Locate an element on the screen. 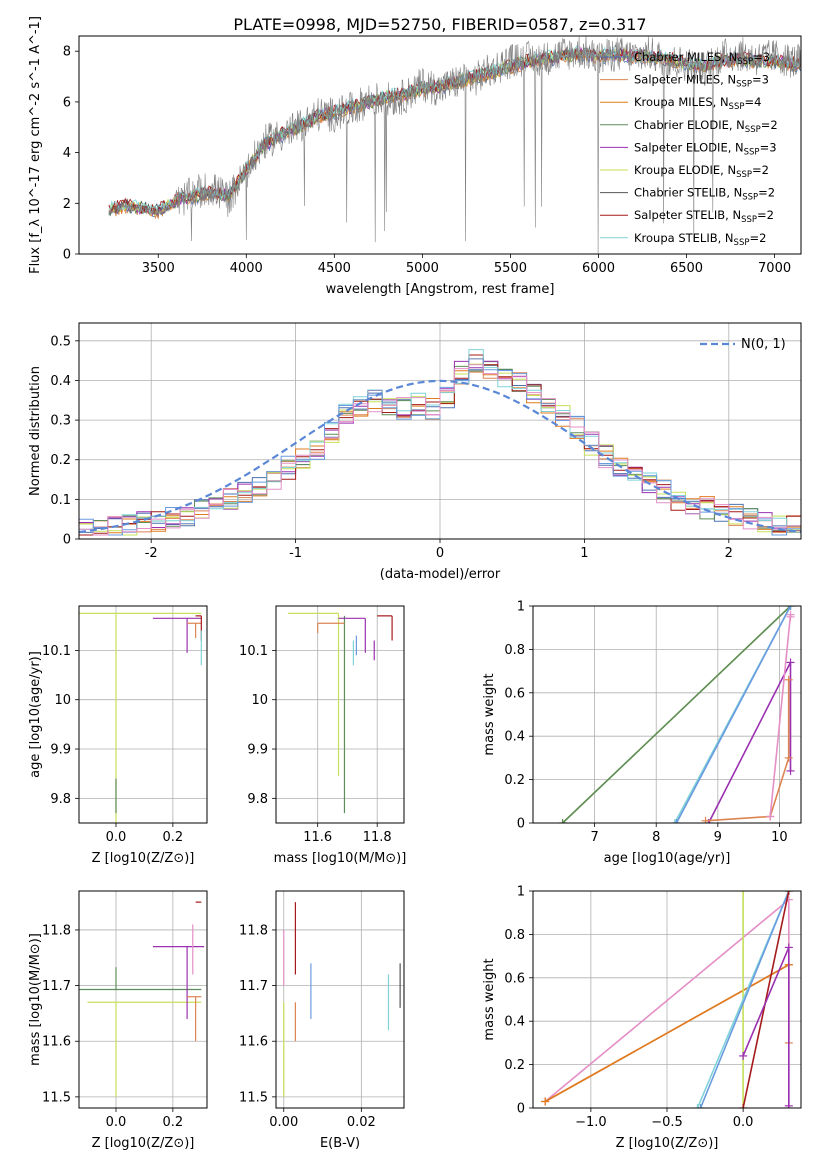  x-tick-label: 4500 is located at coordinates (334, 268).